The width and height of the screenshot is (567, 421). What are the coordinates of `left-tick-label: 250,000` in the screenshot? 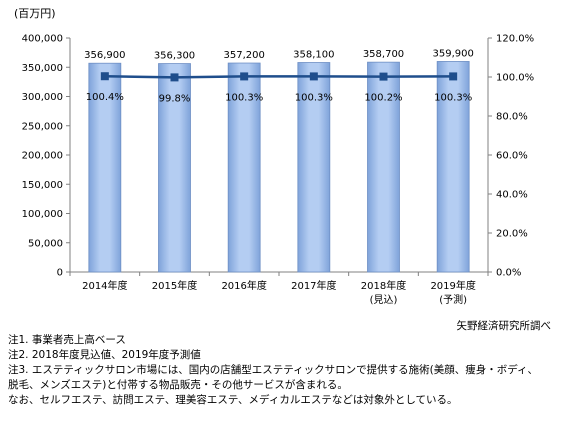 It's located at (42, 126).